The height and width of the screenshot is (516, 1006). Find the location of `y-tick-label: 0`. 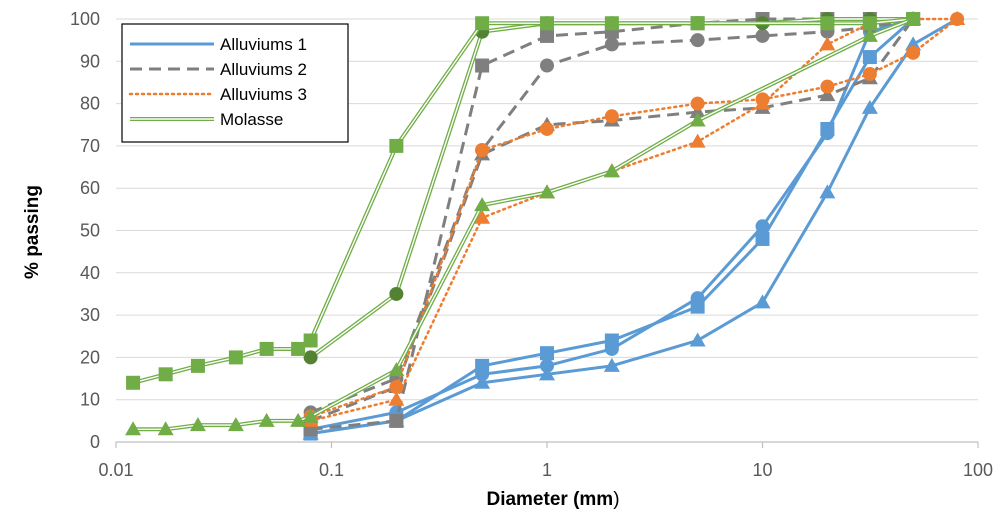

y-tick-label: 0 is located at coordinates (95, 442).